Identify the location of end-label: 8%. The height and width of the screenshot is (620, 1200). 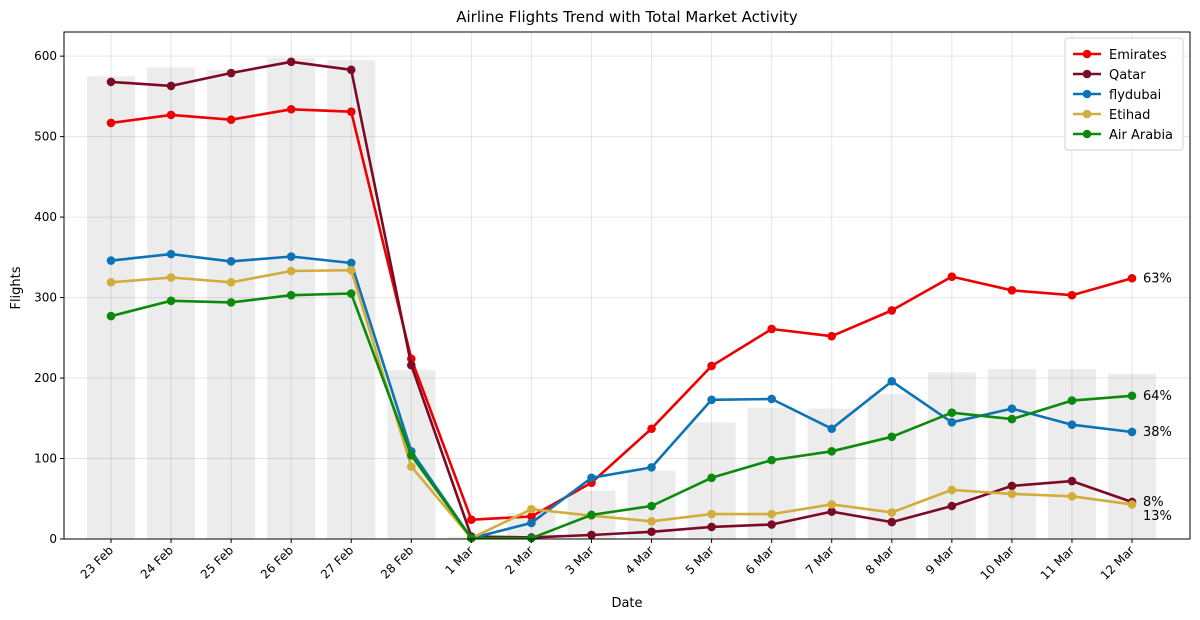
(1153, 502).